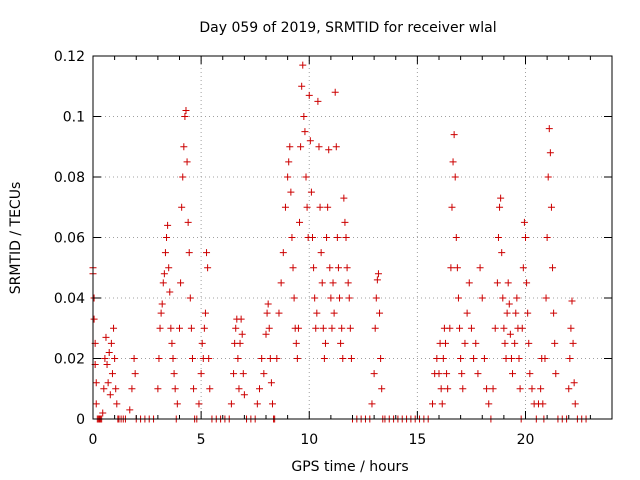 The height and width of the screenshot is (480, 640). Describe the element at coordinates (417, 440) in the screenshot. I see `x-tick-label: 15` at that location.